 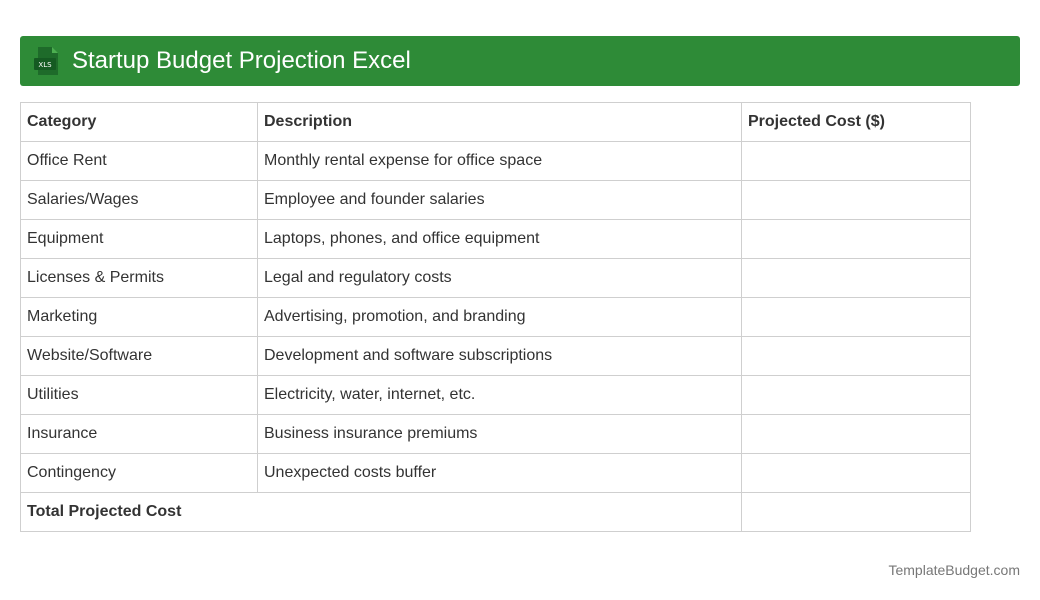 What do you see at coordinates (139, 200) in the screenshot?
I see `category-cell: Salaries/Wages` at bounding box center [139, 200].